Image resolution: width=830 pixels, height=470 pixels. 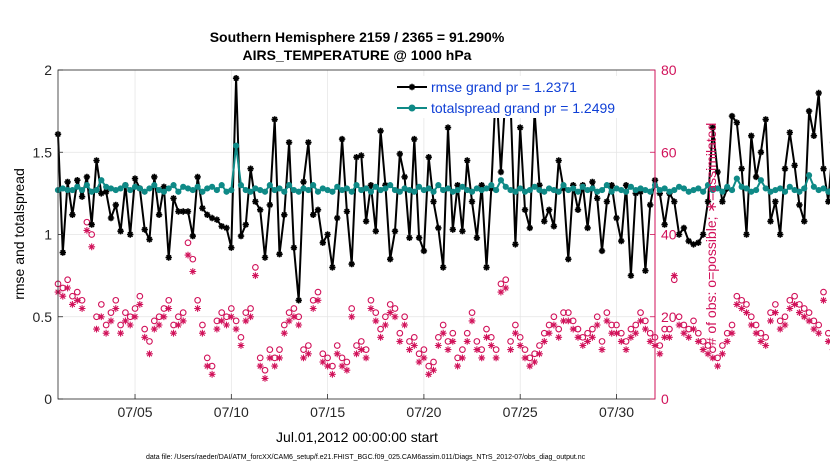 What do you see at coordinates (48, 234) in the screenshot?
I see `left-axis: 0 0.5 1 1.5 2` at bounding box center [48, 234].